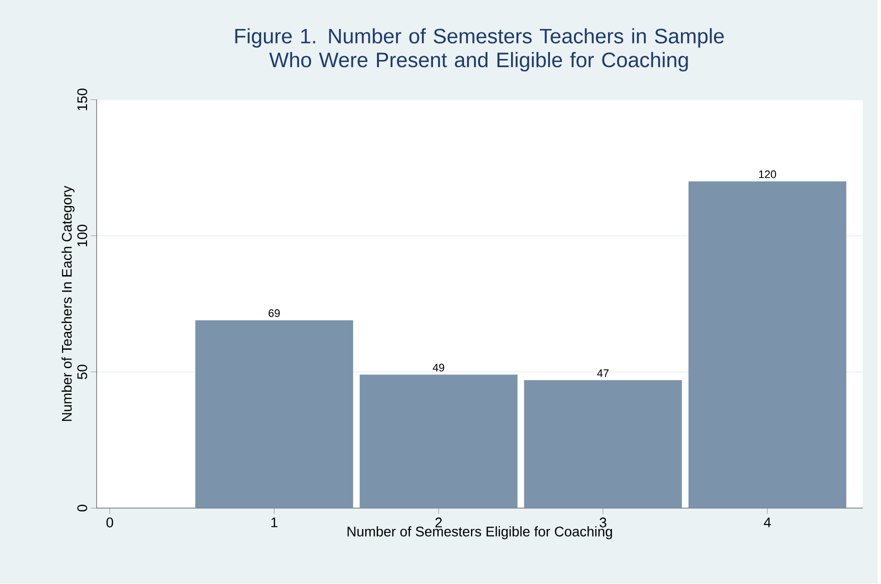 The width and height of the screenshot is (881, 584). I want to click on x-tick-label: 4, so click(767, 523).